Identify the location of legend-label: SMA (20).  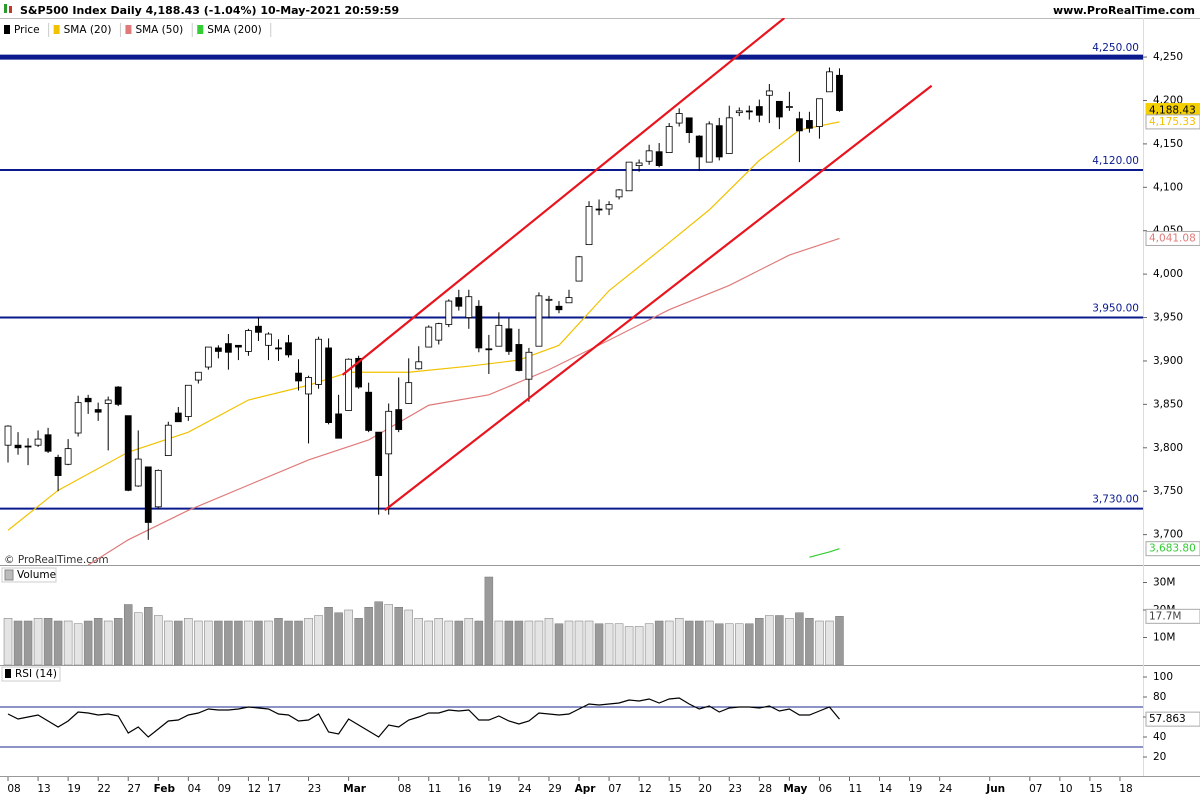
(88, 30).